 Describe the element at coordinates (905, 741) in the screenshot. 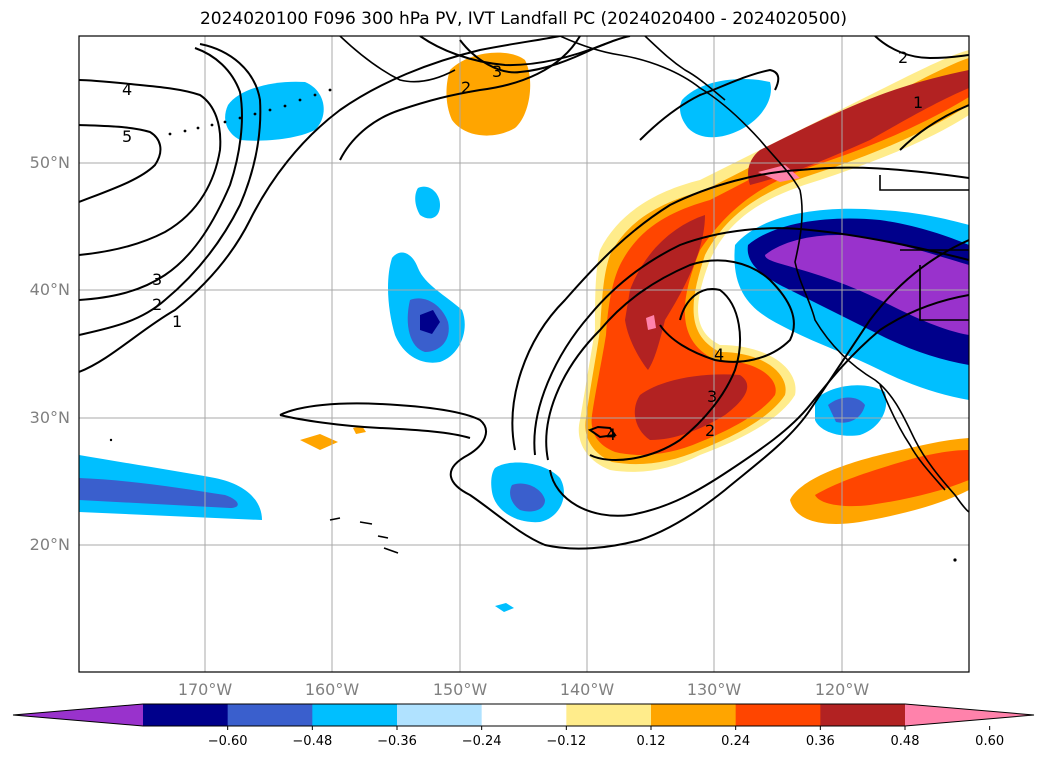

I see `colorbar-tick-label: 0.48` at that location.